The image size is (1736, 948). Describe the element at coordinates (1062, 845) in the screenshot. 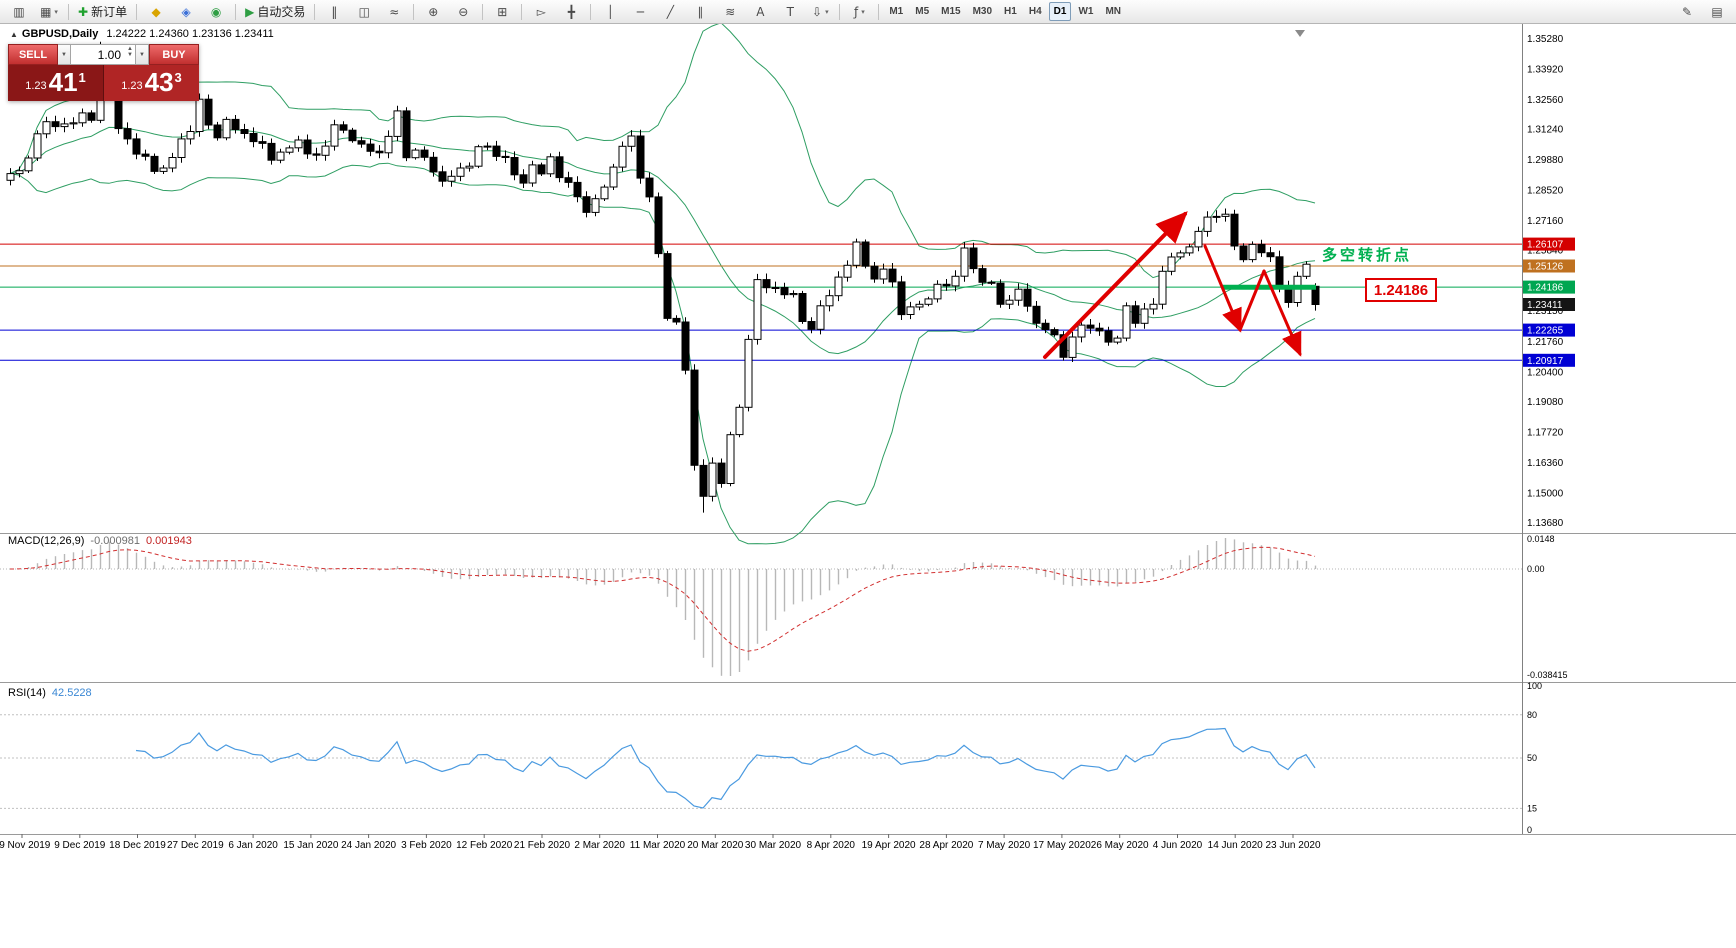

I see `date-label: 17 May 2020` at that location.